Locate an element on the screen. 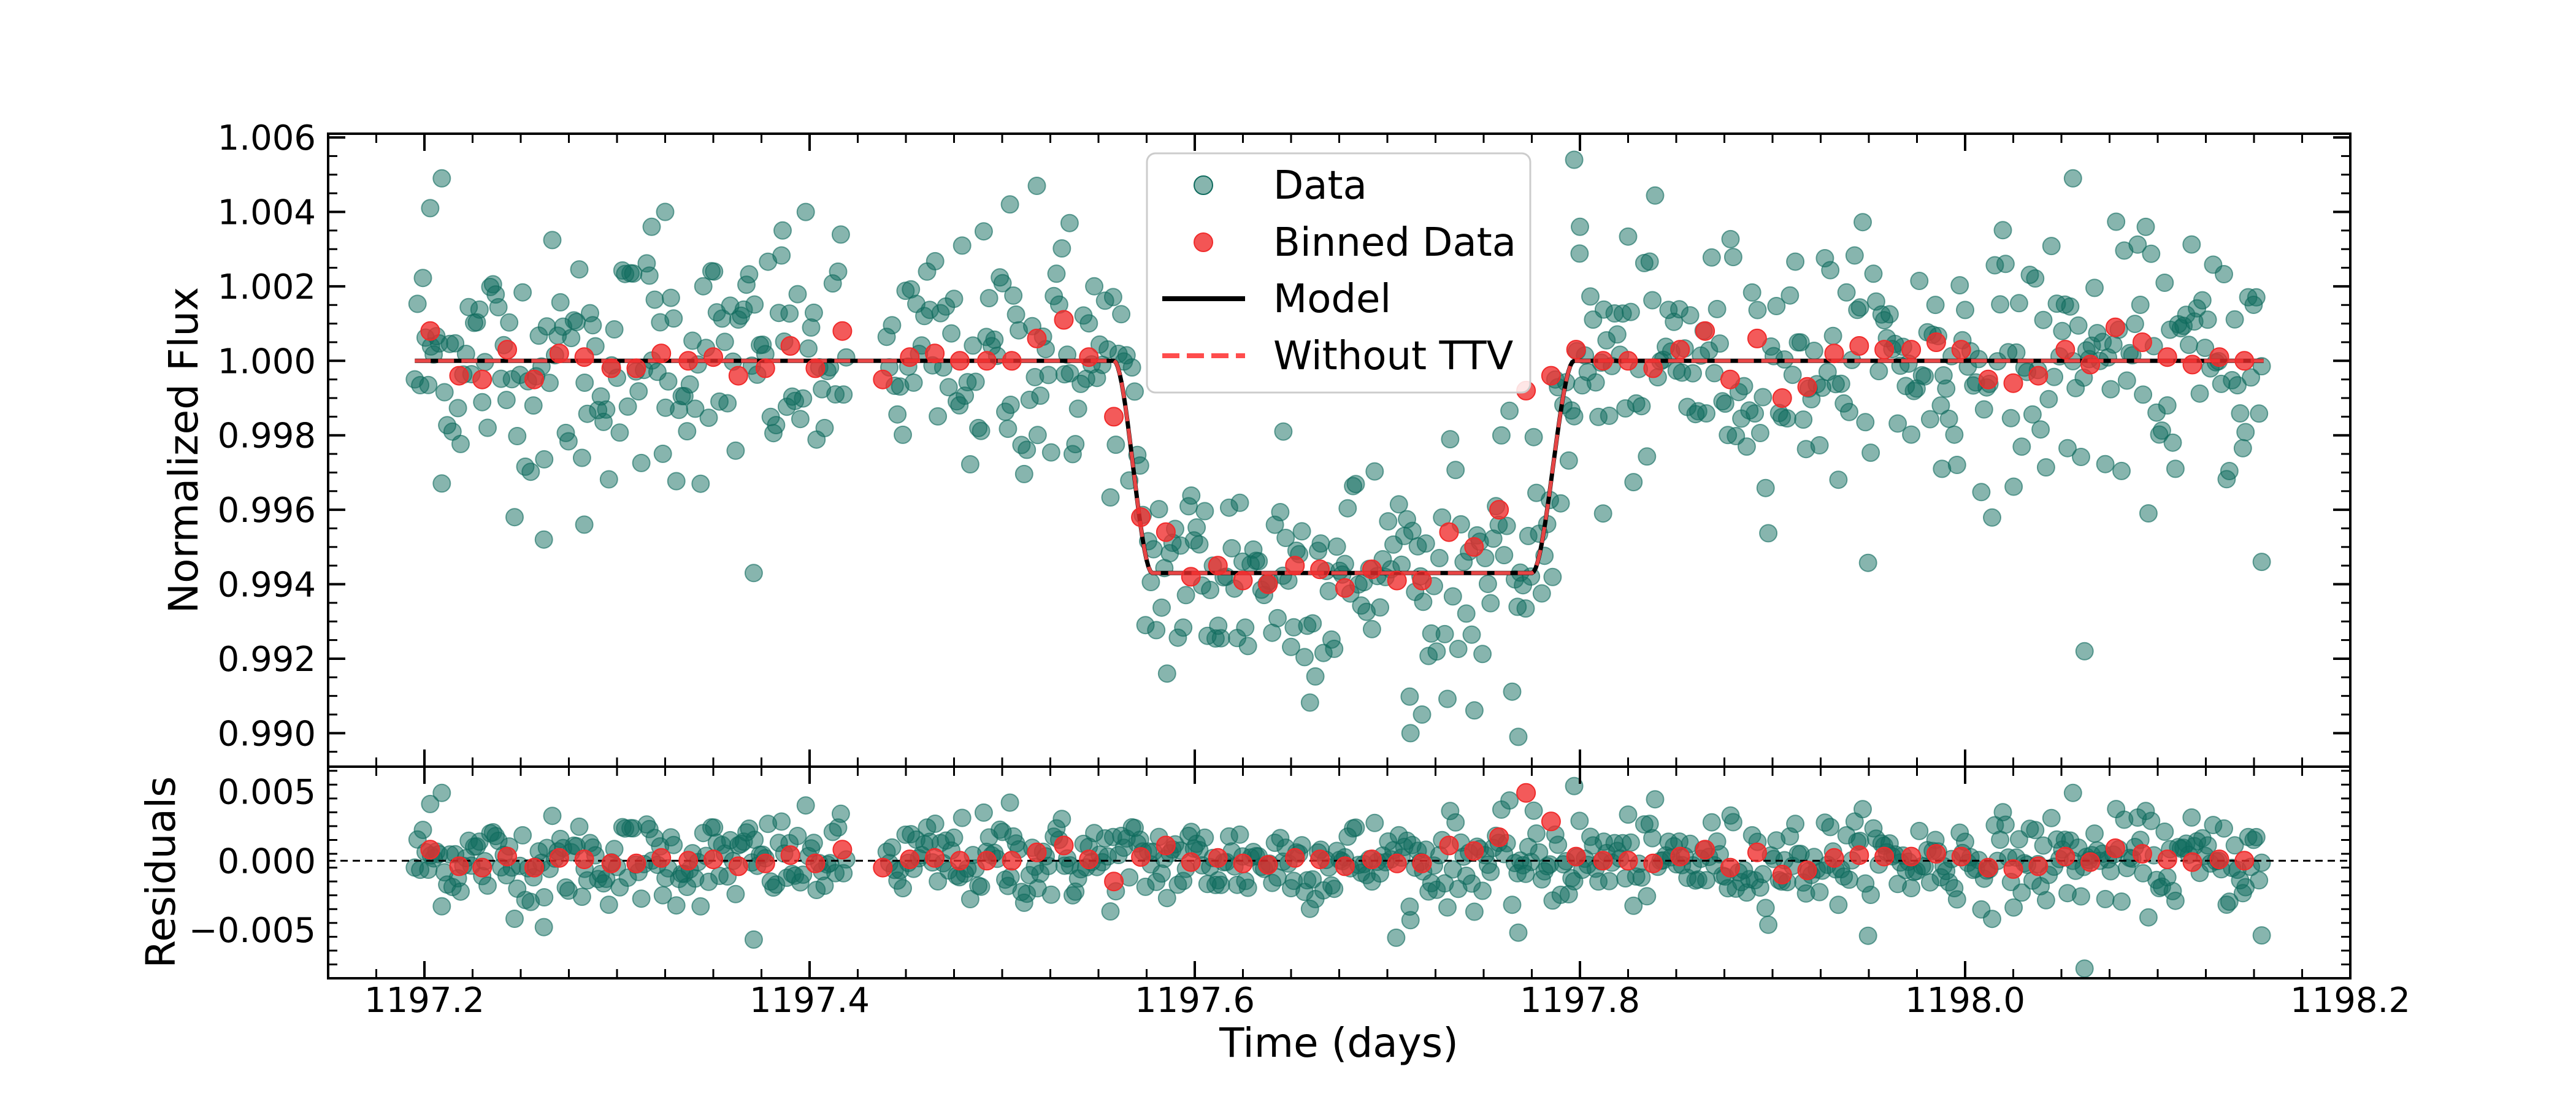 This screenshot has height=1104, width=2576. residual-tick-label: −0.005 is located at coordinates (252, 931).